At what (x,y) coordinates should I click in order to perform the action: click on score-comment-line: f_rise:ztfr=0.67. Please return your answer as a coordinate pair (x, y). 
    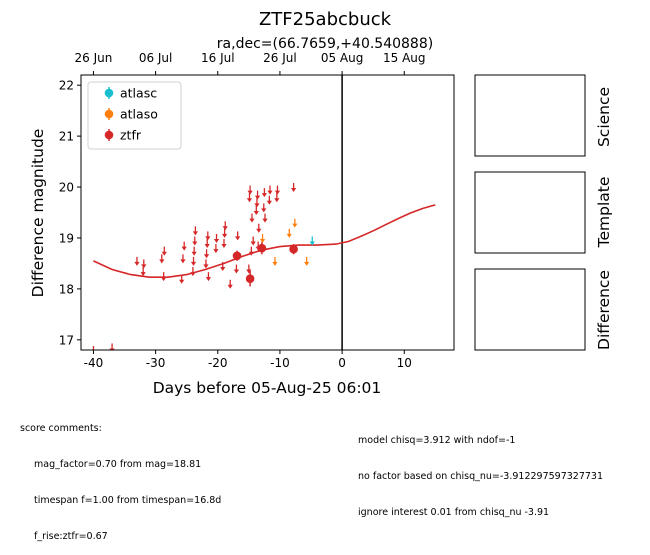
    Looking at the image, I should click on (71, 536).